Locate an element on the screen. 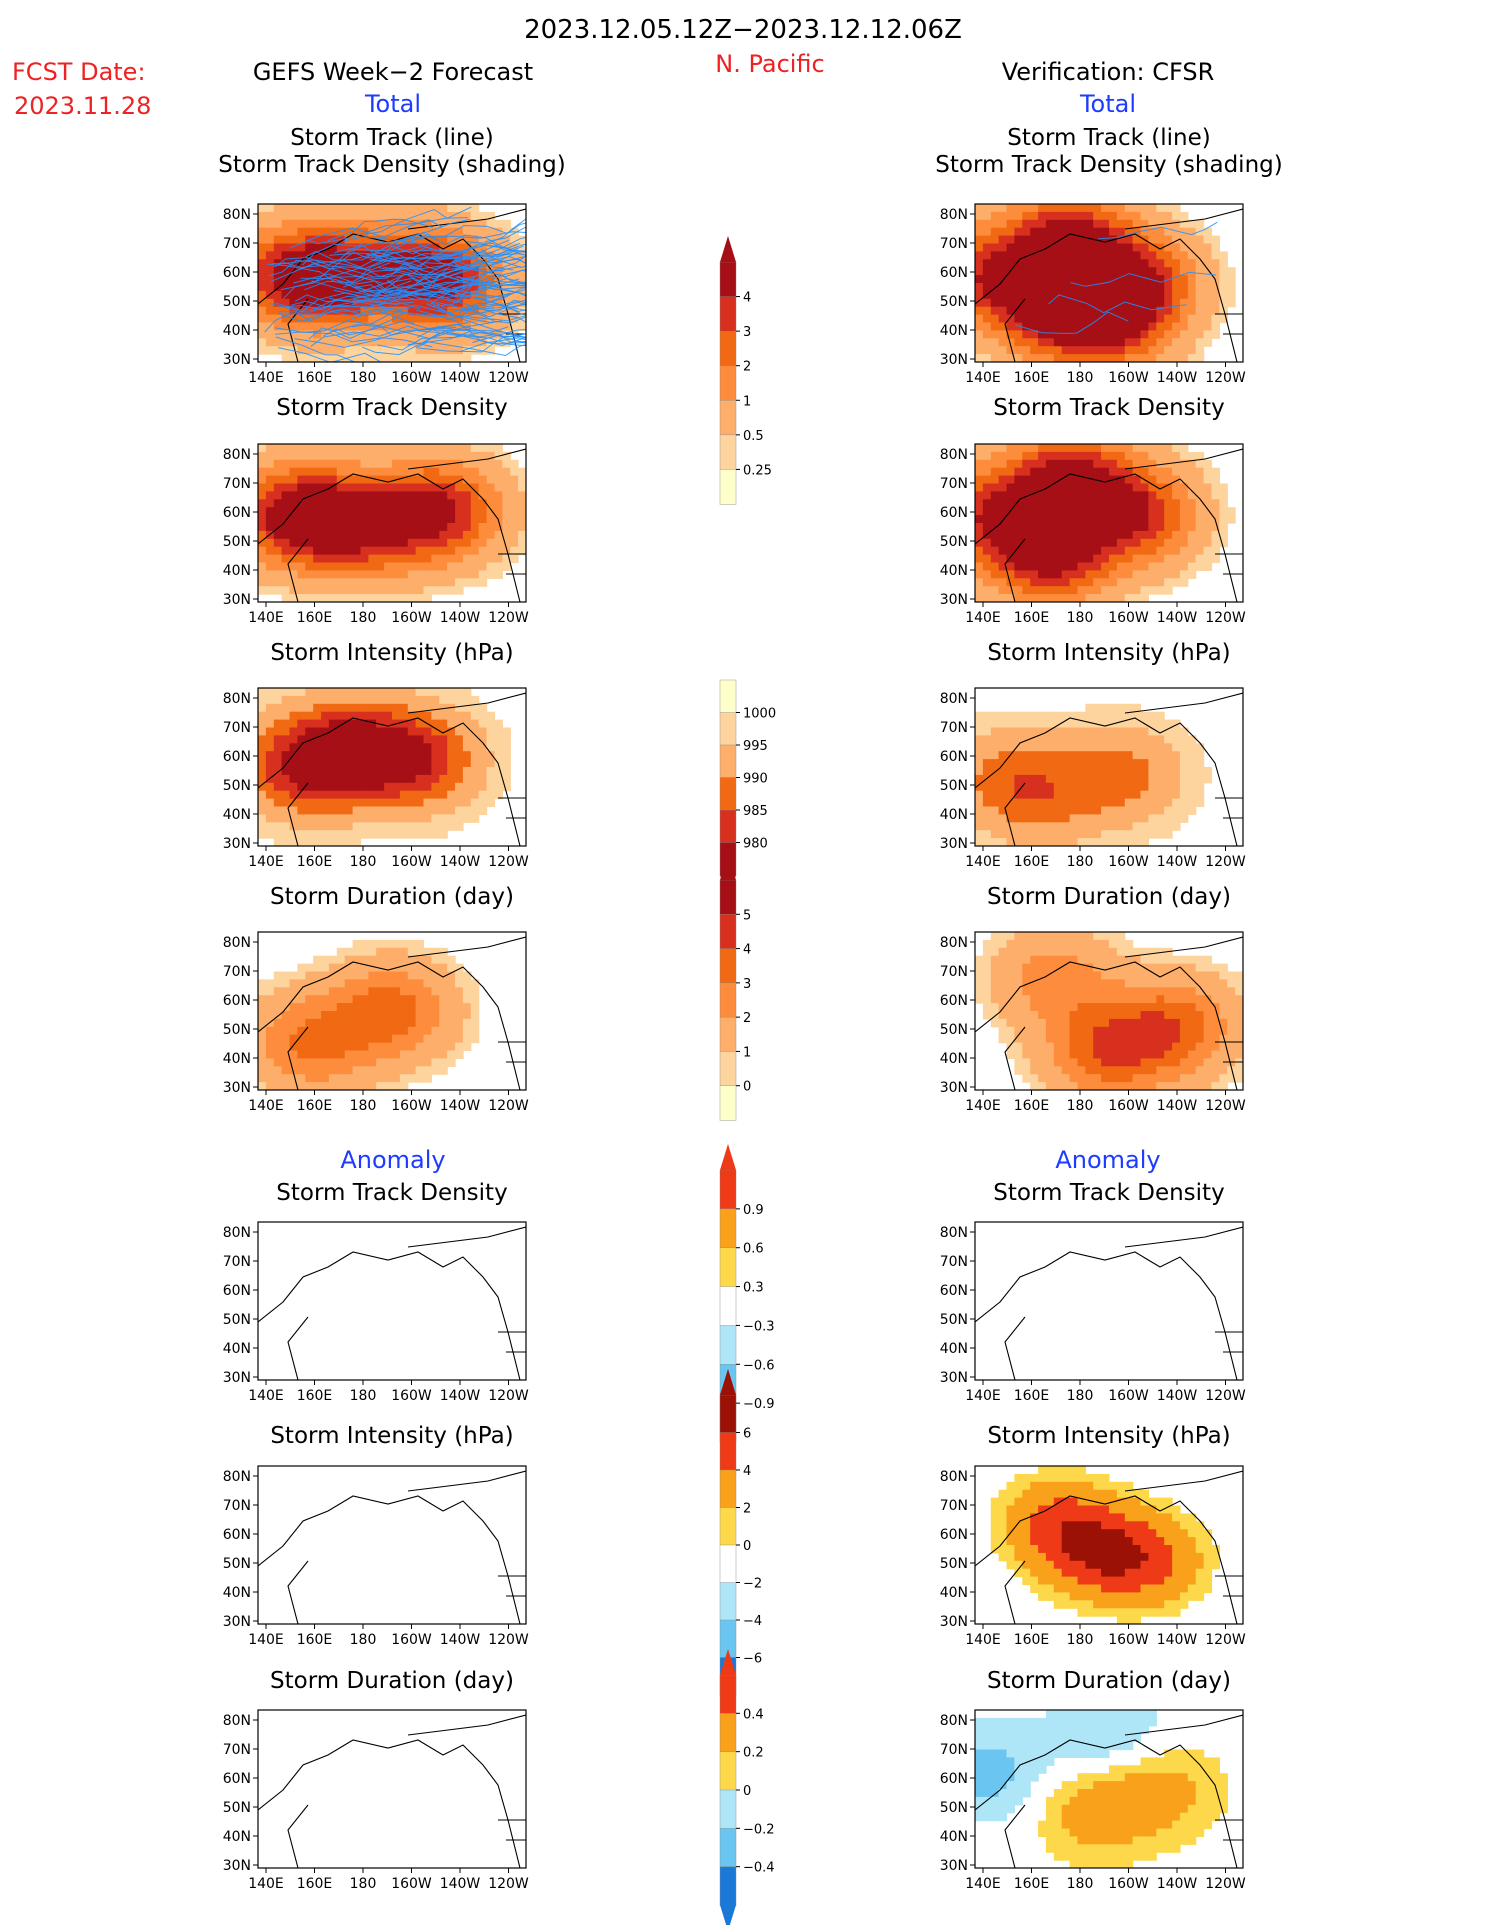 The width and height of the screenshot is (1487, 1930). shaded-field is located at coordinates (1109, 283).